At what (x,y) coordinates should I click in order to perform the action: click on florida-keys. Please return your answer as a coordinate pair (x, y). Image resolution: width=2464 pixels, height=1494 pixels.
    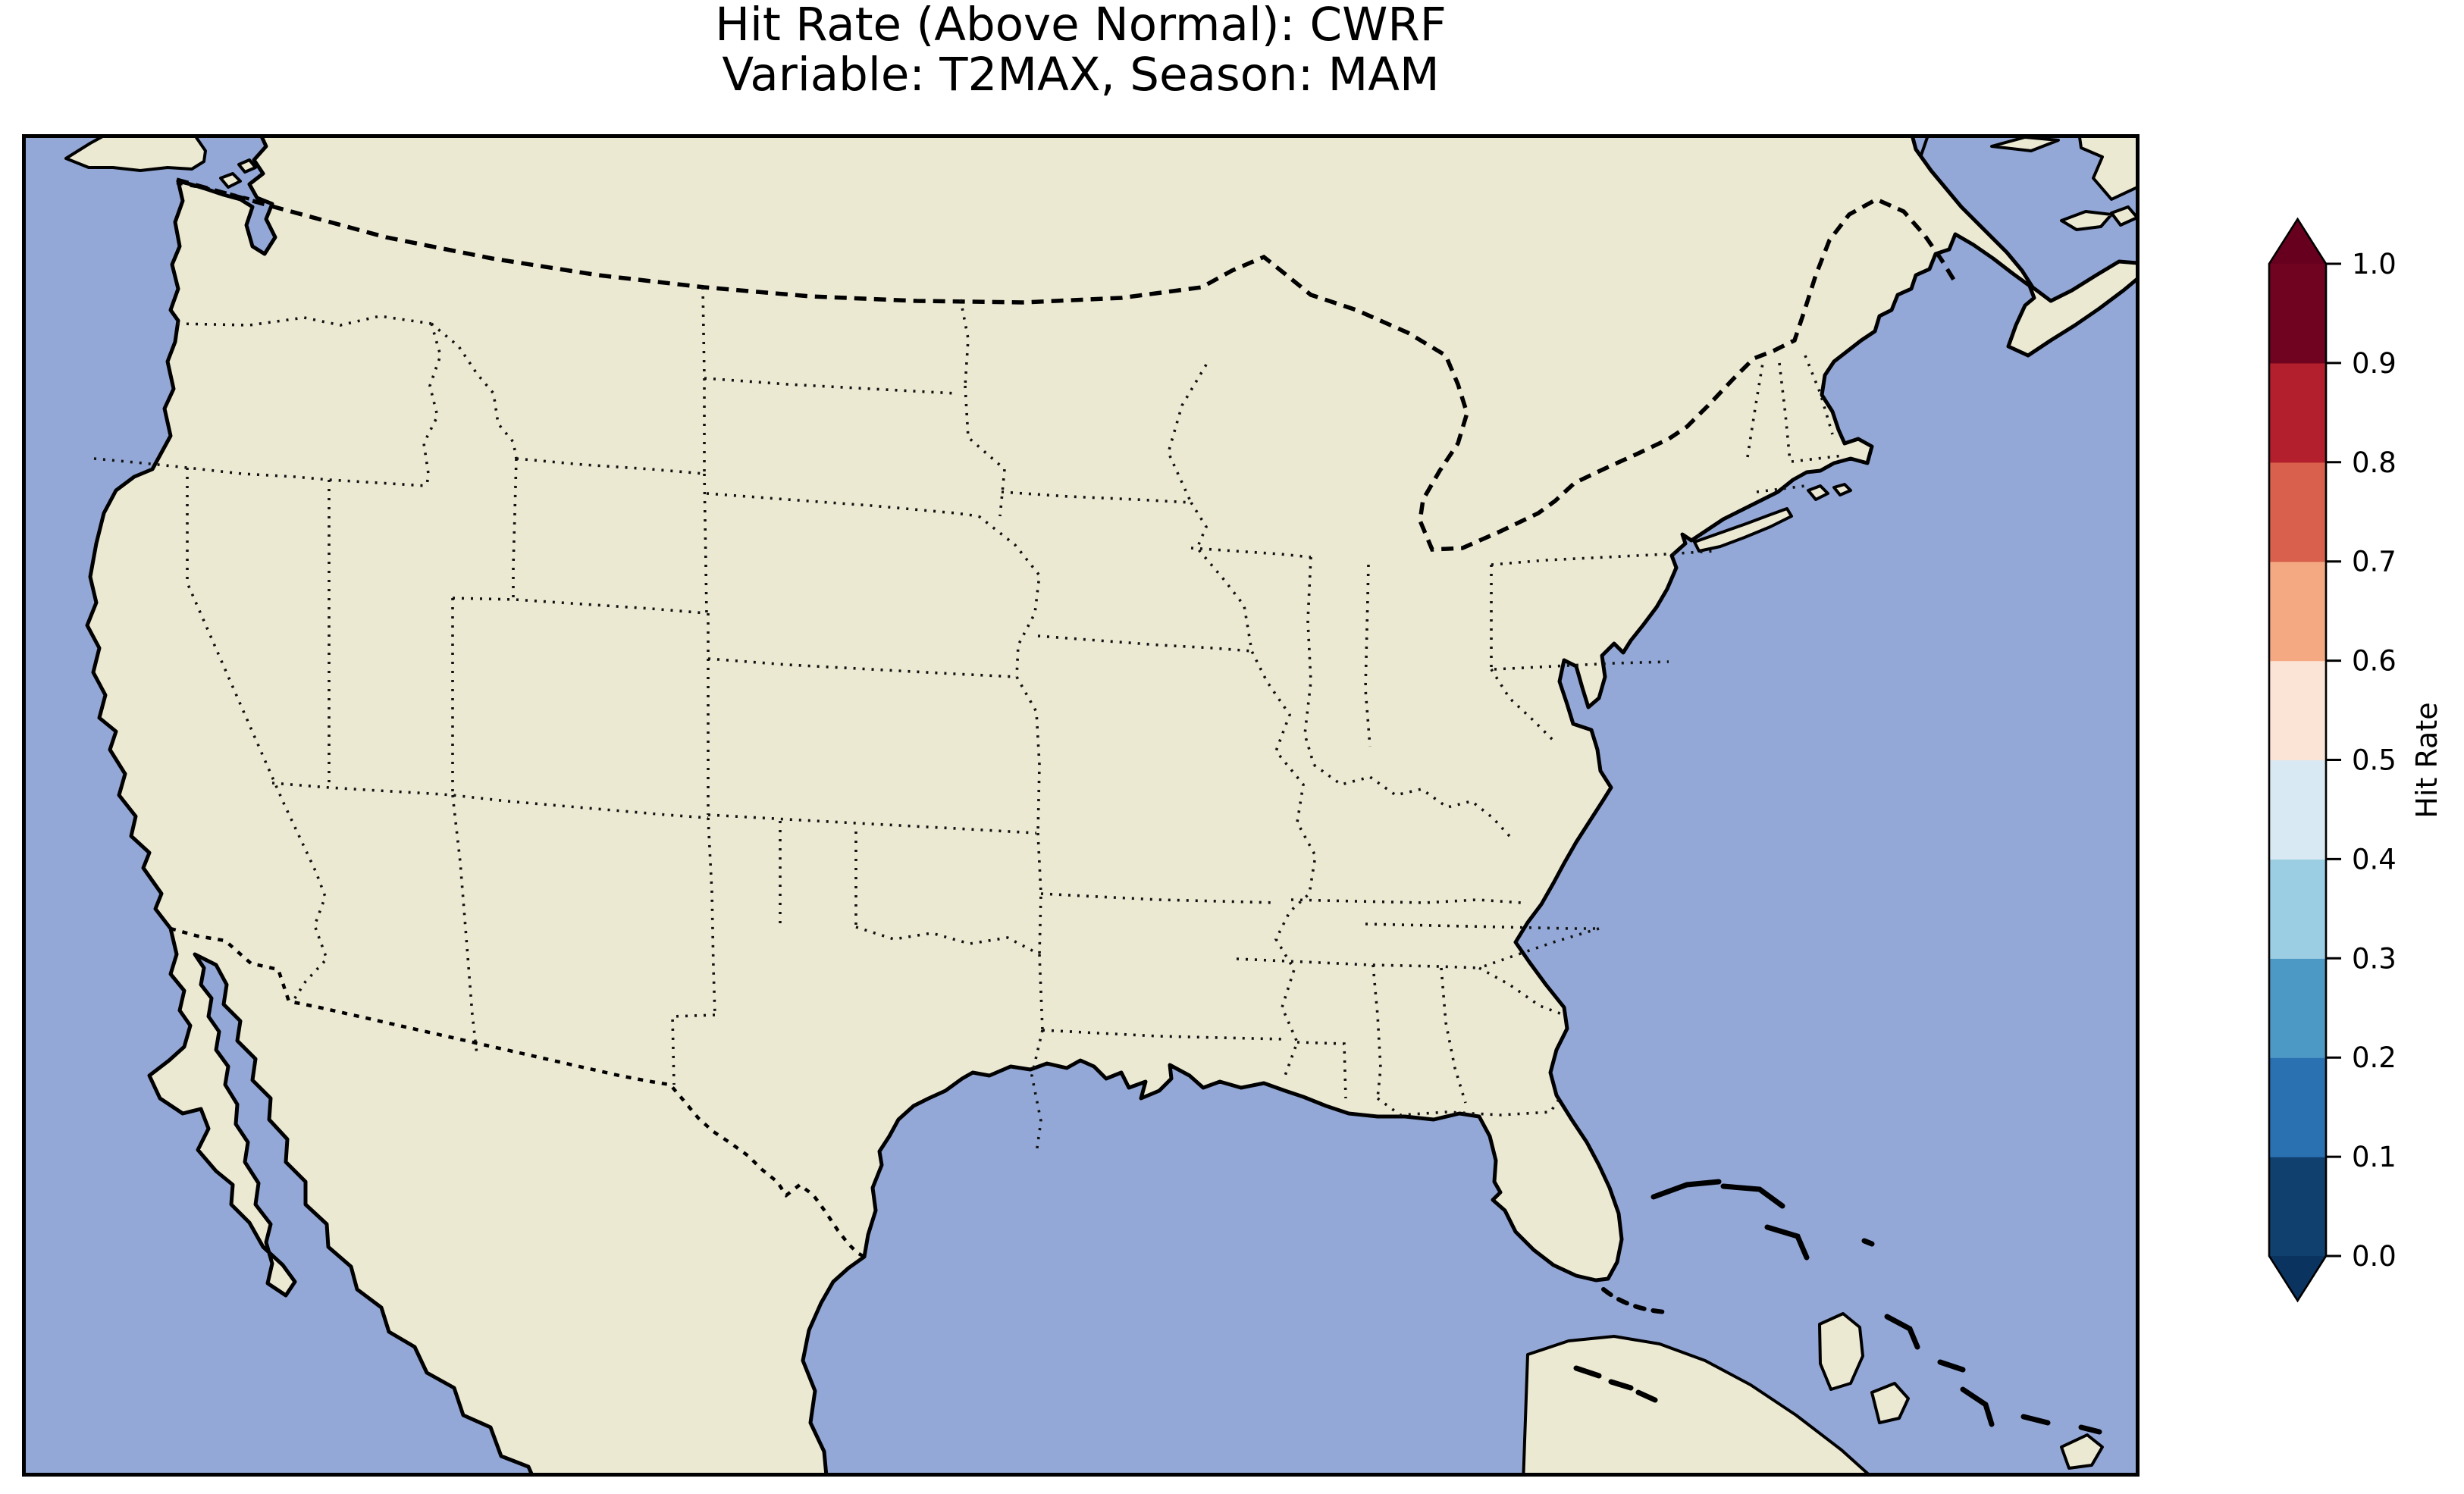
    Looking at the image, I should click on (1635, 1300).